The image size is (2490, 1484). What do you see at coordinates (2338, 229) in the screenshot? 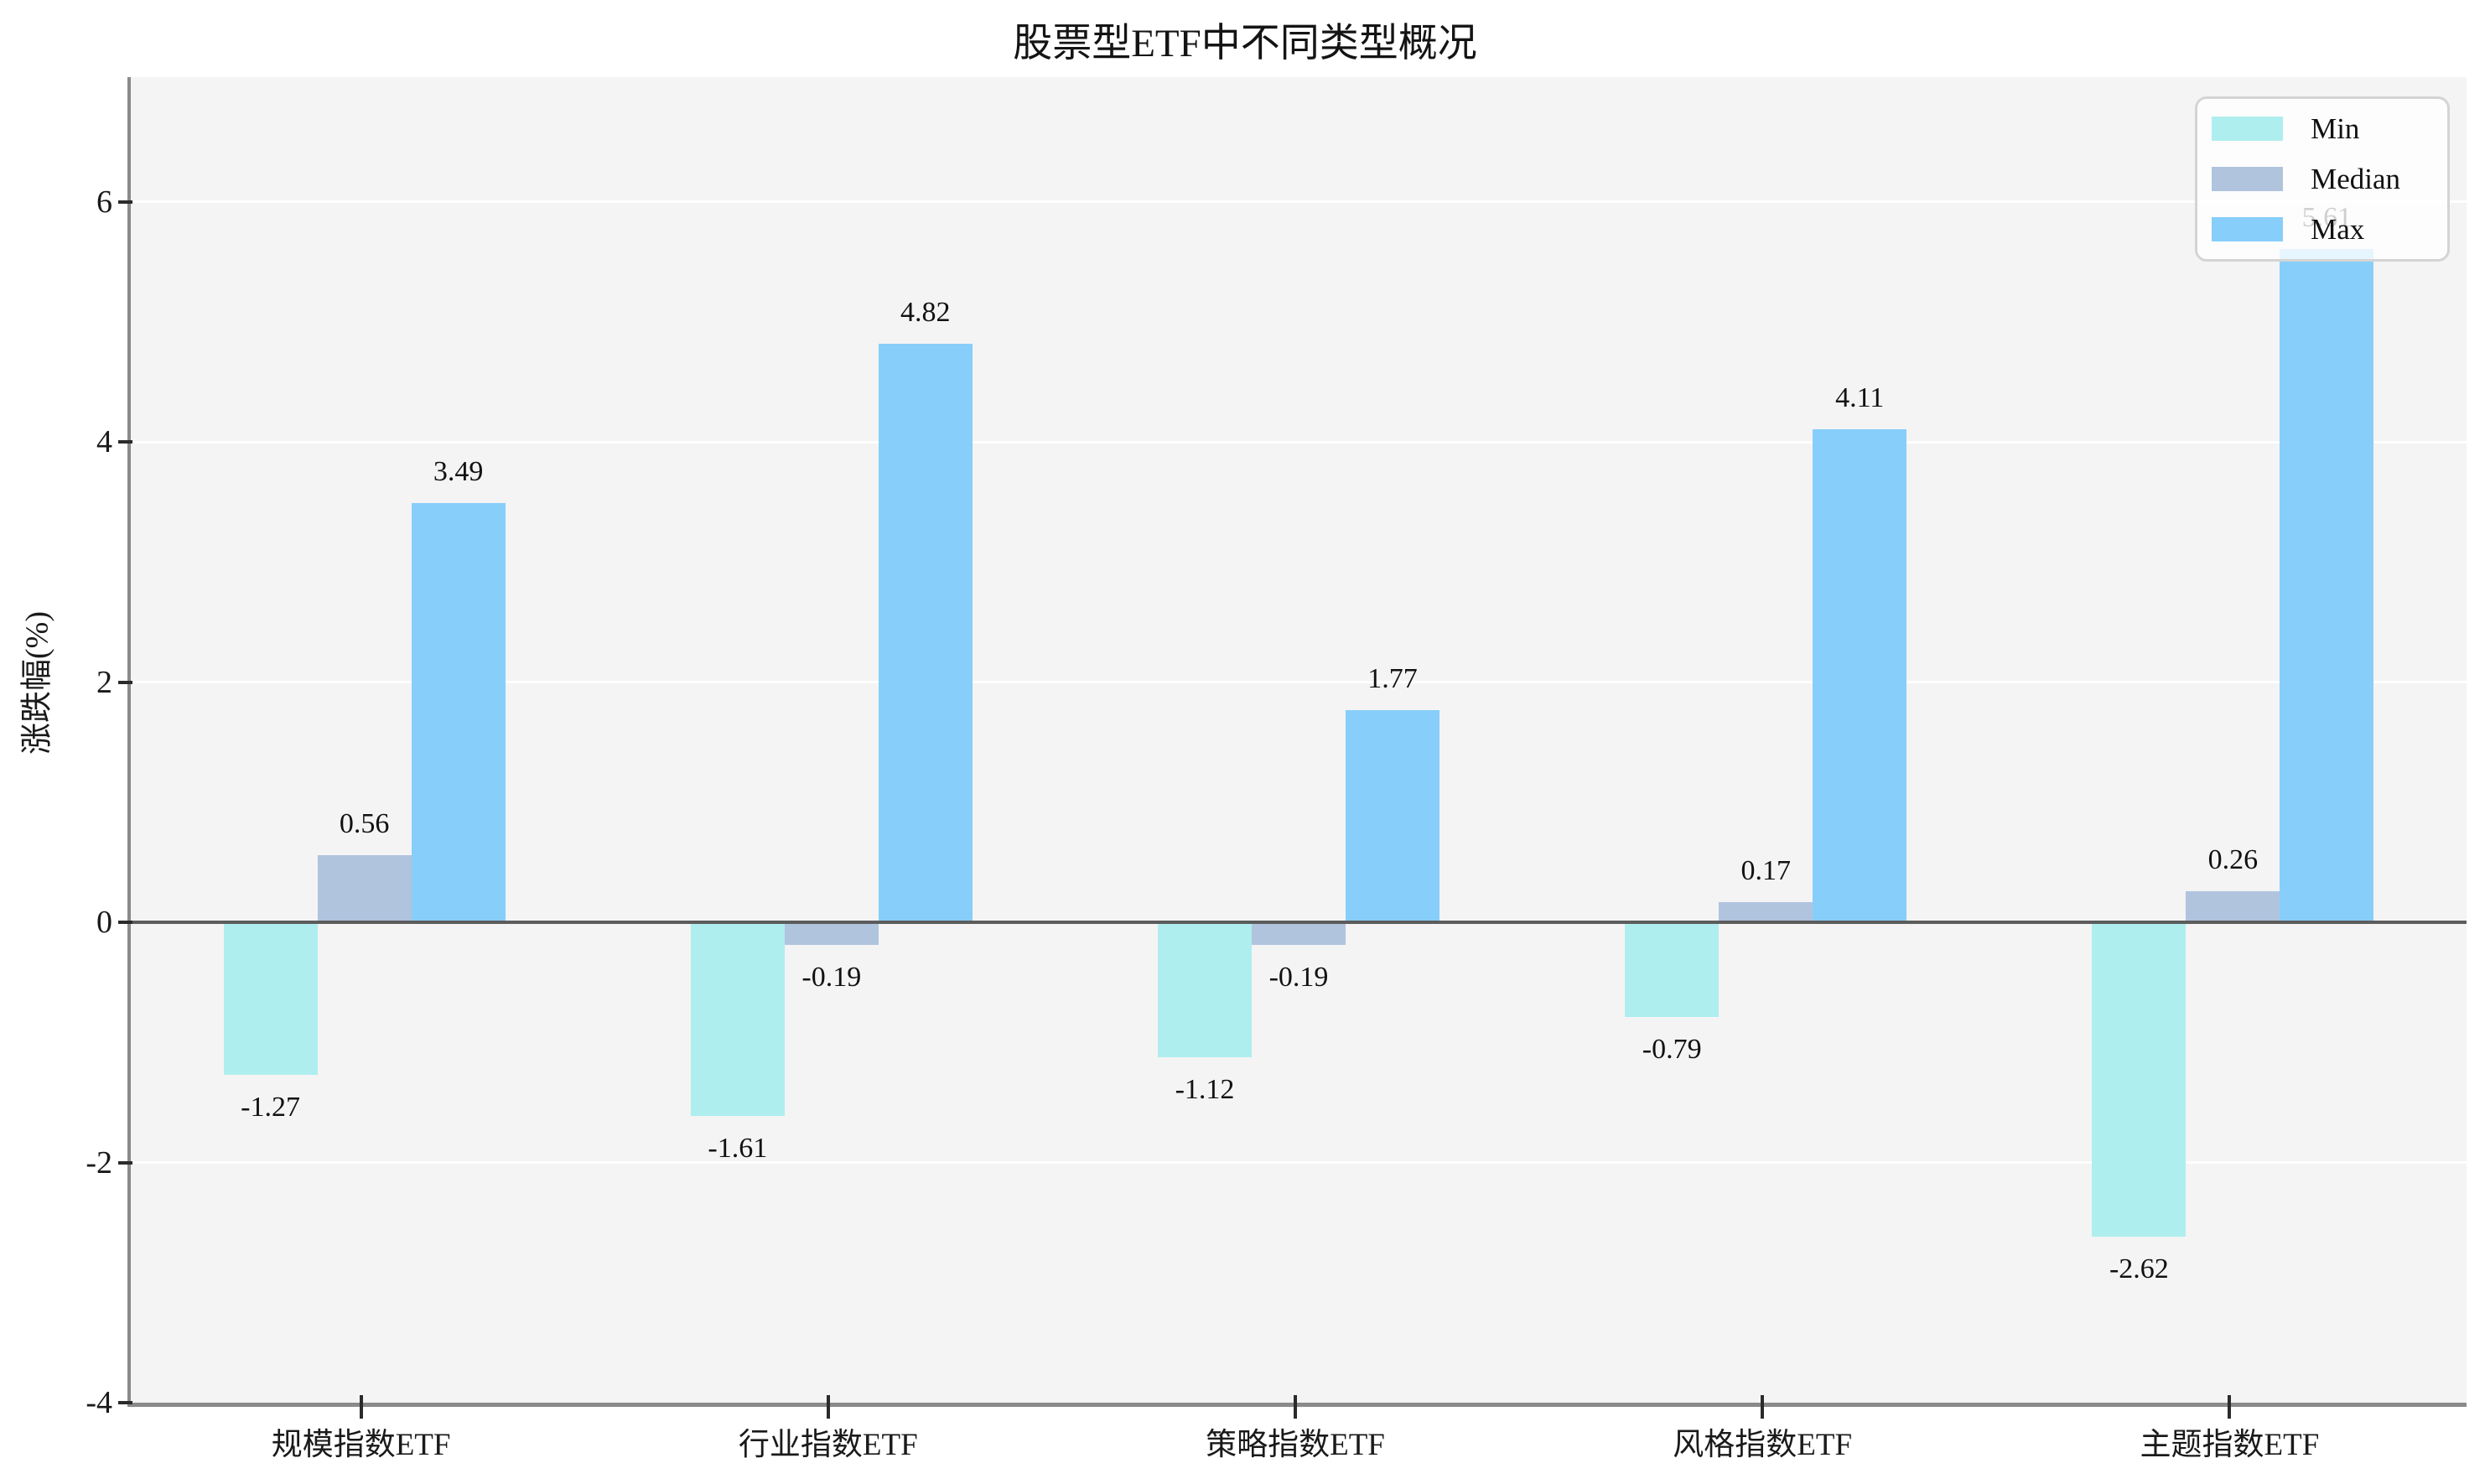
I see `legend-label: Max` at bounding box center [2338, 229].